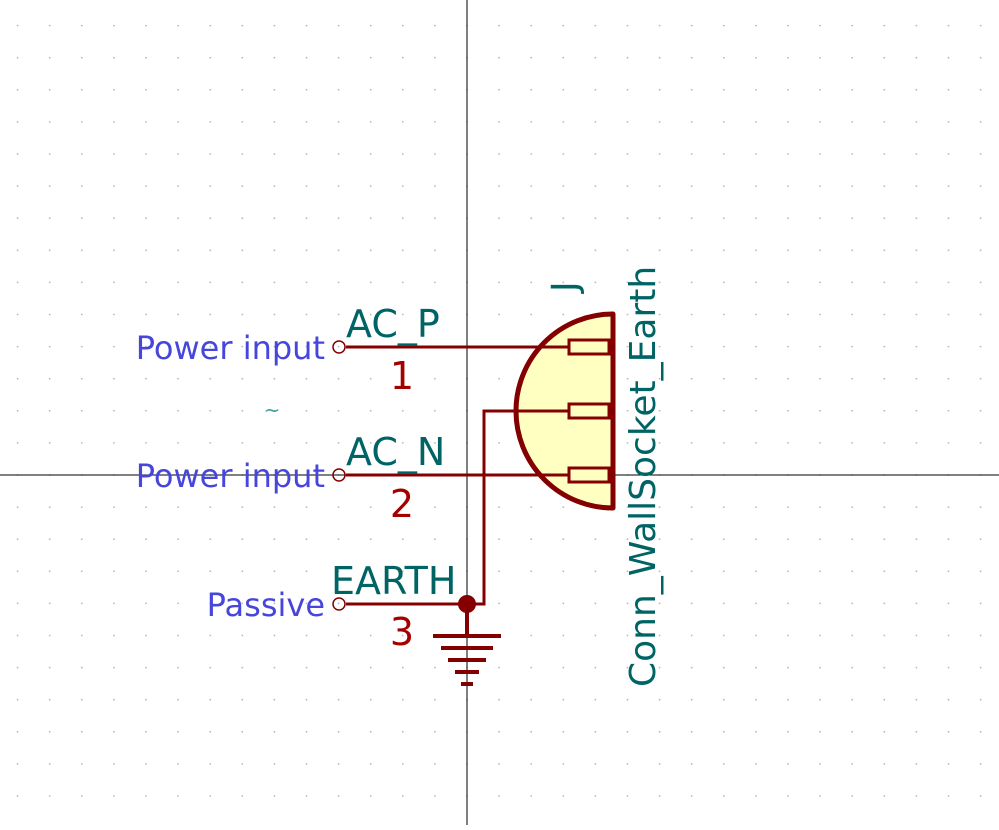 The image size is (999, 830). I want to click on pin-1-endpoint, so click(339, 347).